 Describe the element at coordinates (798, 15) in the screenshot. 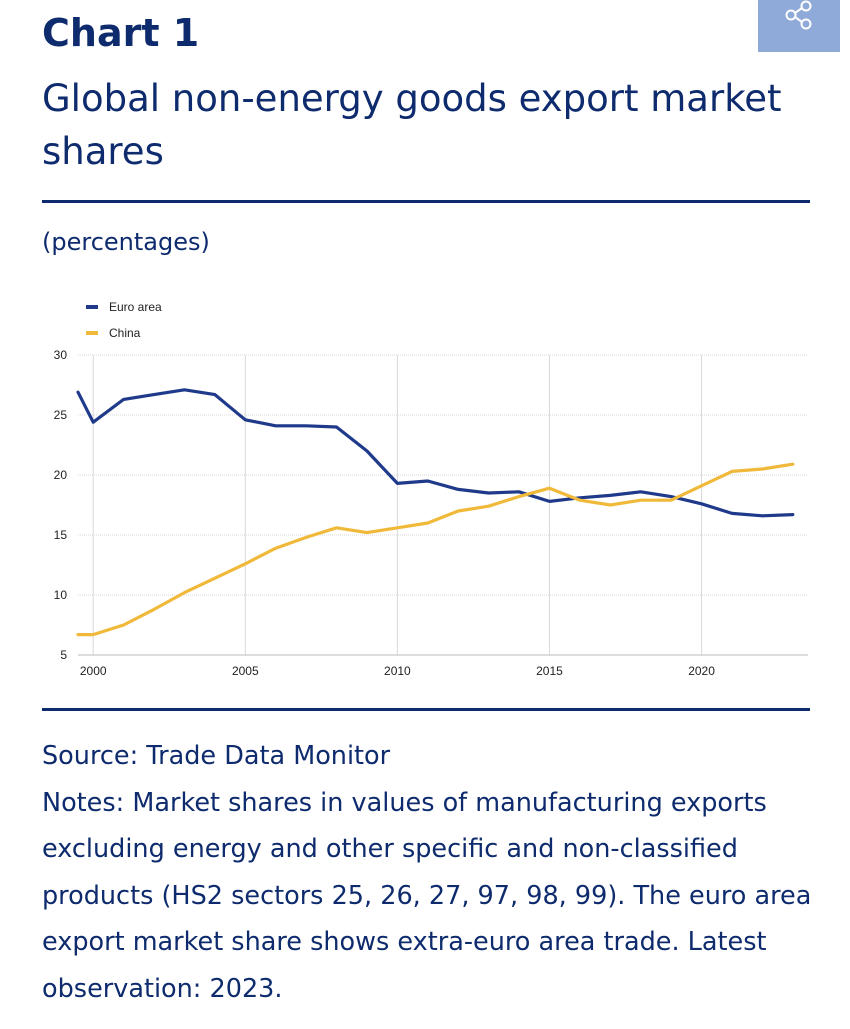

I see `share-icon` at that location.